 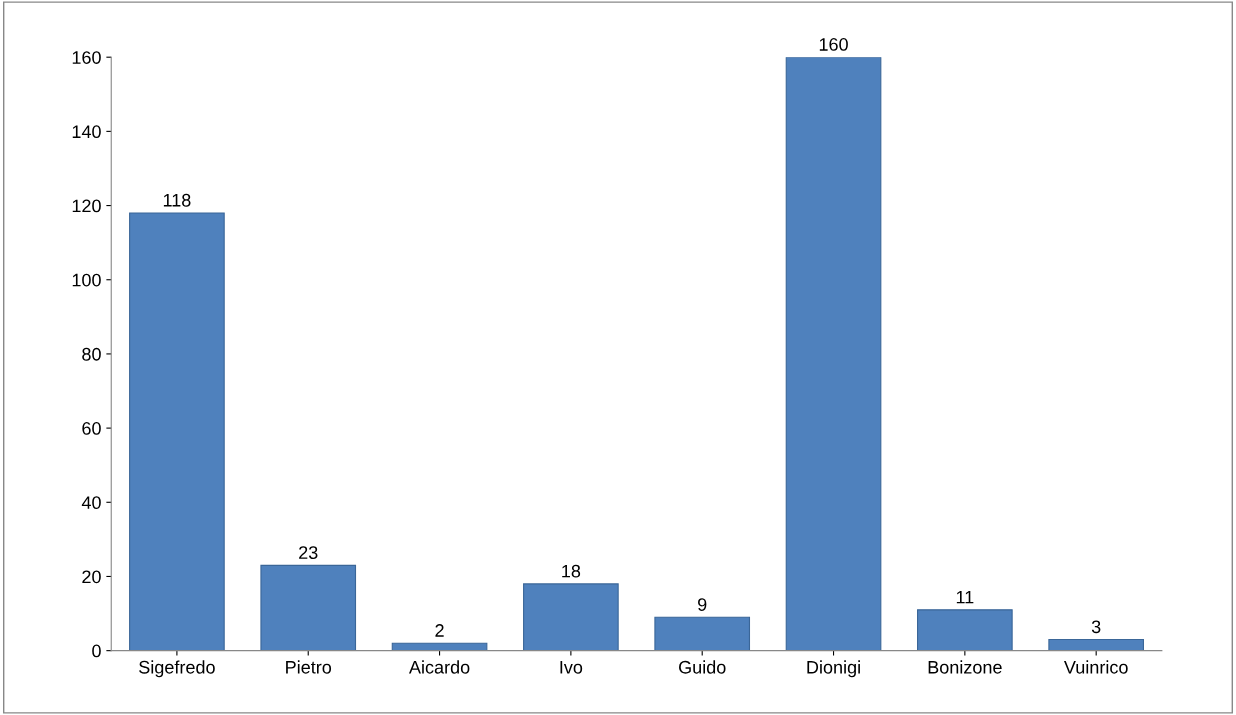 What do you see at coordinates (91, 354) in the screenshot?
I see `y-tick-label: 80` at bounding box center [91, 354].